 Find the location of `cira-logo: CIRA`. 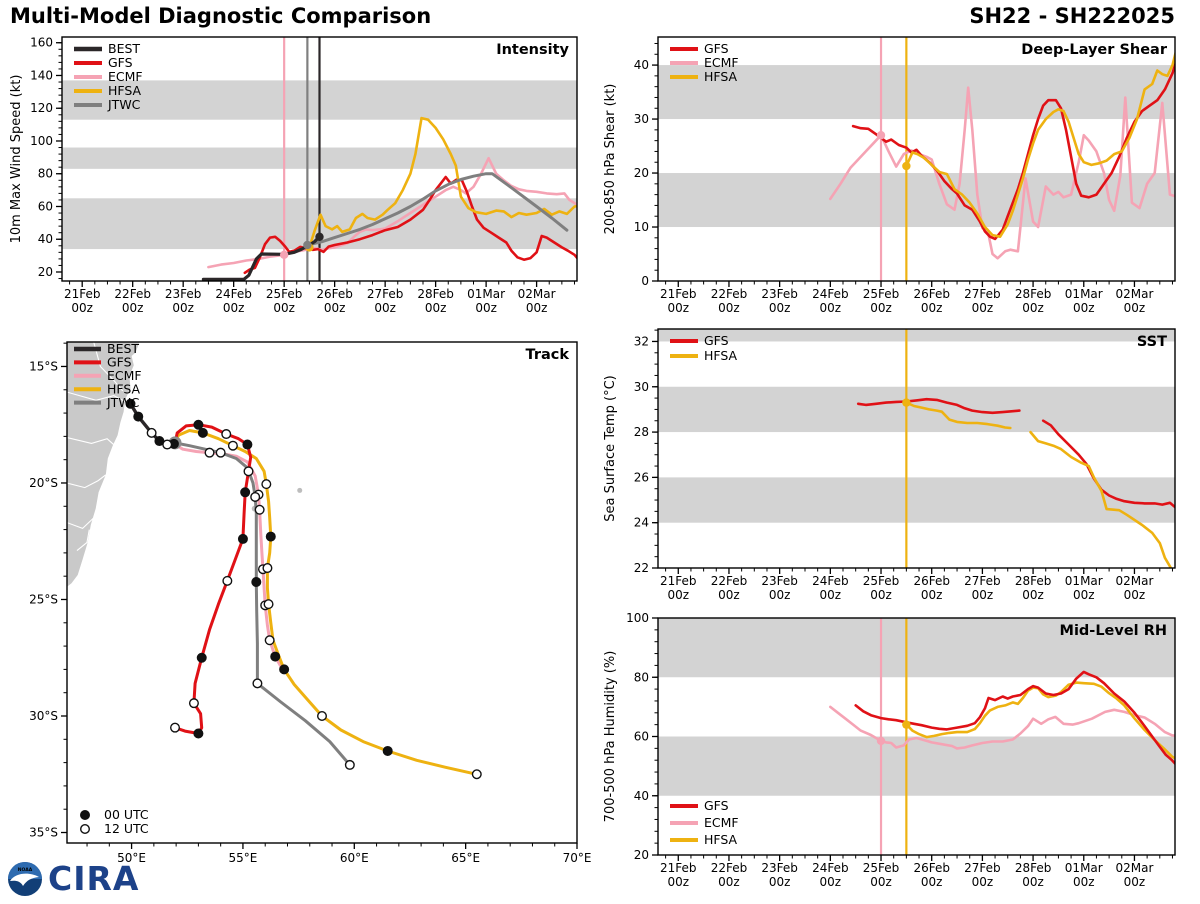

cira-logo: CIRA is located at coordinates (94, 878).